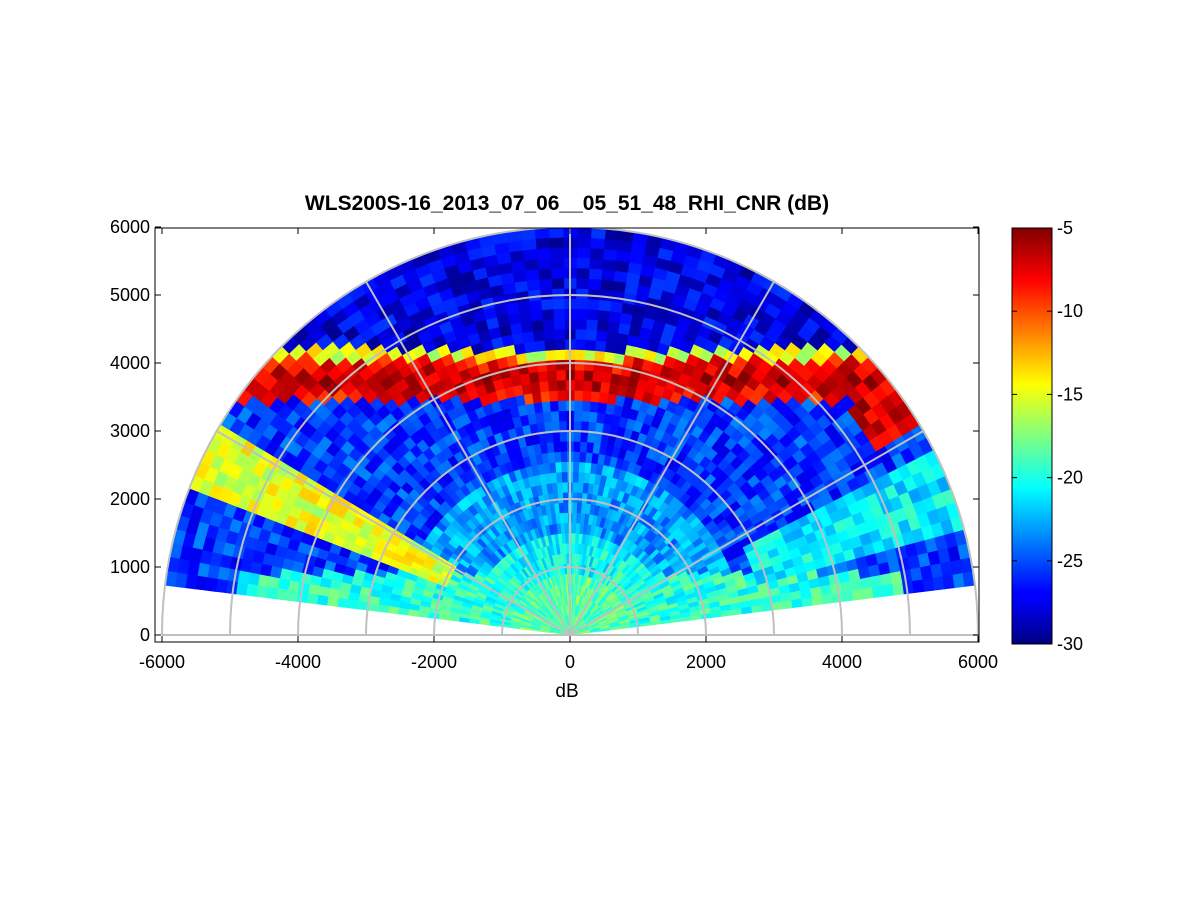 This screenshot has width=1201, height=901. What do you see at coordinates (130, 295) in the screenshot?
I see `y-tick-label: 5000` at bounding box center [130, 295].